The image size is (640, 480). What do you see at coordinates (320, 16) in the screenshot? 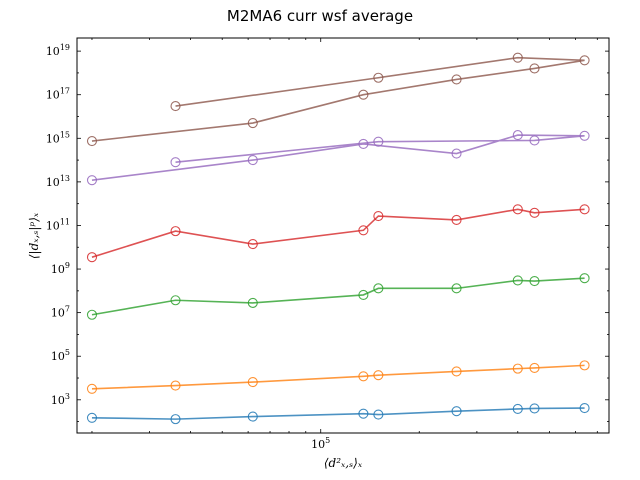
I see `chart-title: M2MA6 curr wsf average` at bounding box center [320, 16].